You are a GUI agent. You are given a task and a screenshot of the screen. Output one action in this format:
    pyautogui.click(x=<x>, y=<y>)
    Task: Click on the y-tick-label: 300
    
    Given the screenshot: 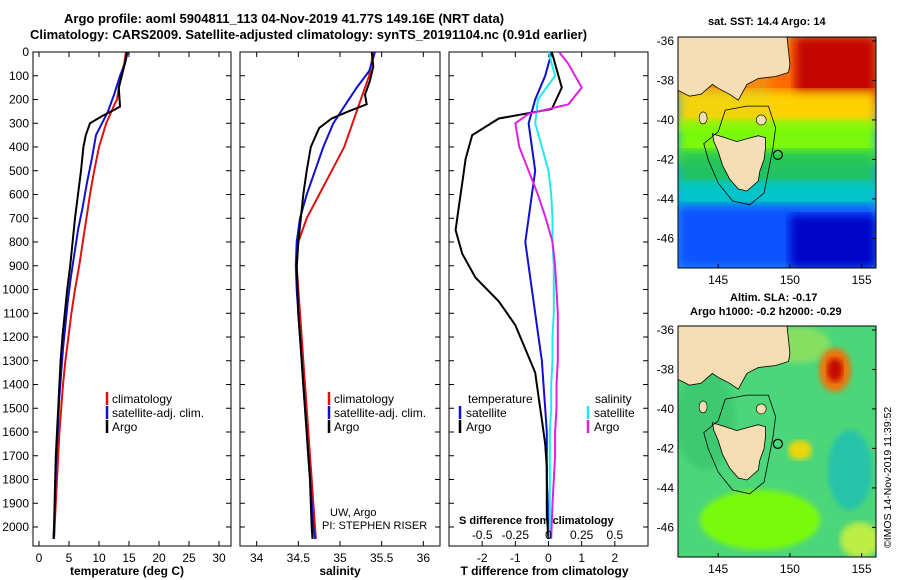 What is the action you would take?
    pyautogui.click(x=19, y=123)
    